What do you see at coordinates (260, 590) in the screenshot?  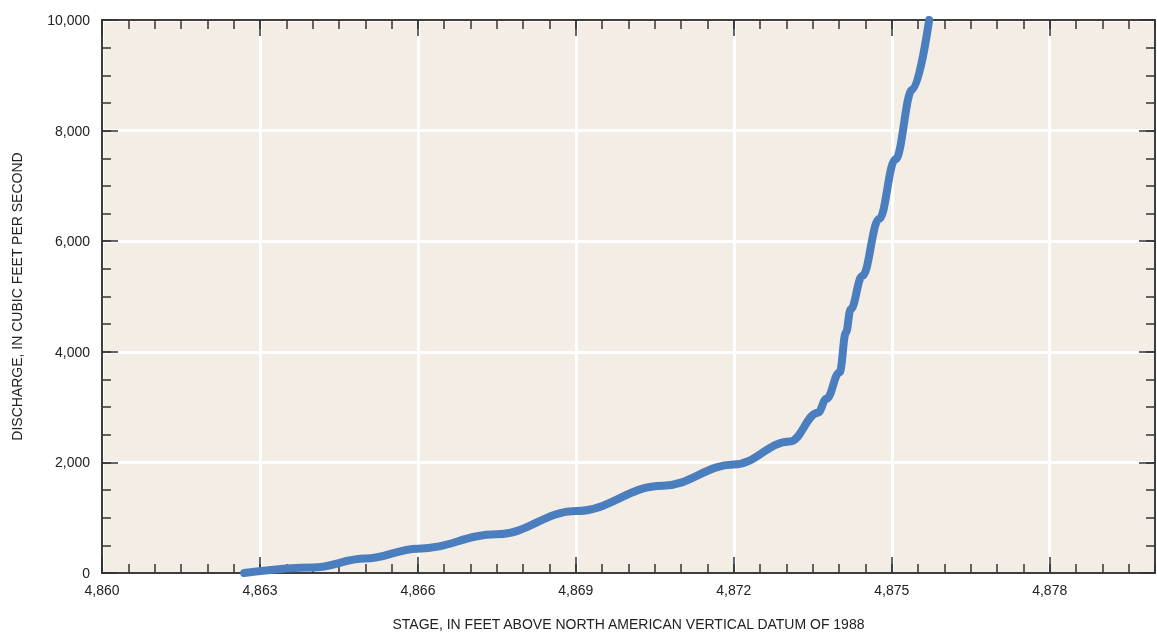 I see `x-tick-label: 4,863` at bounding box center [260, 590].